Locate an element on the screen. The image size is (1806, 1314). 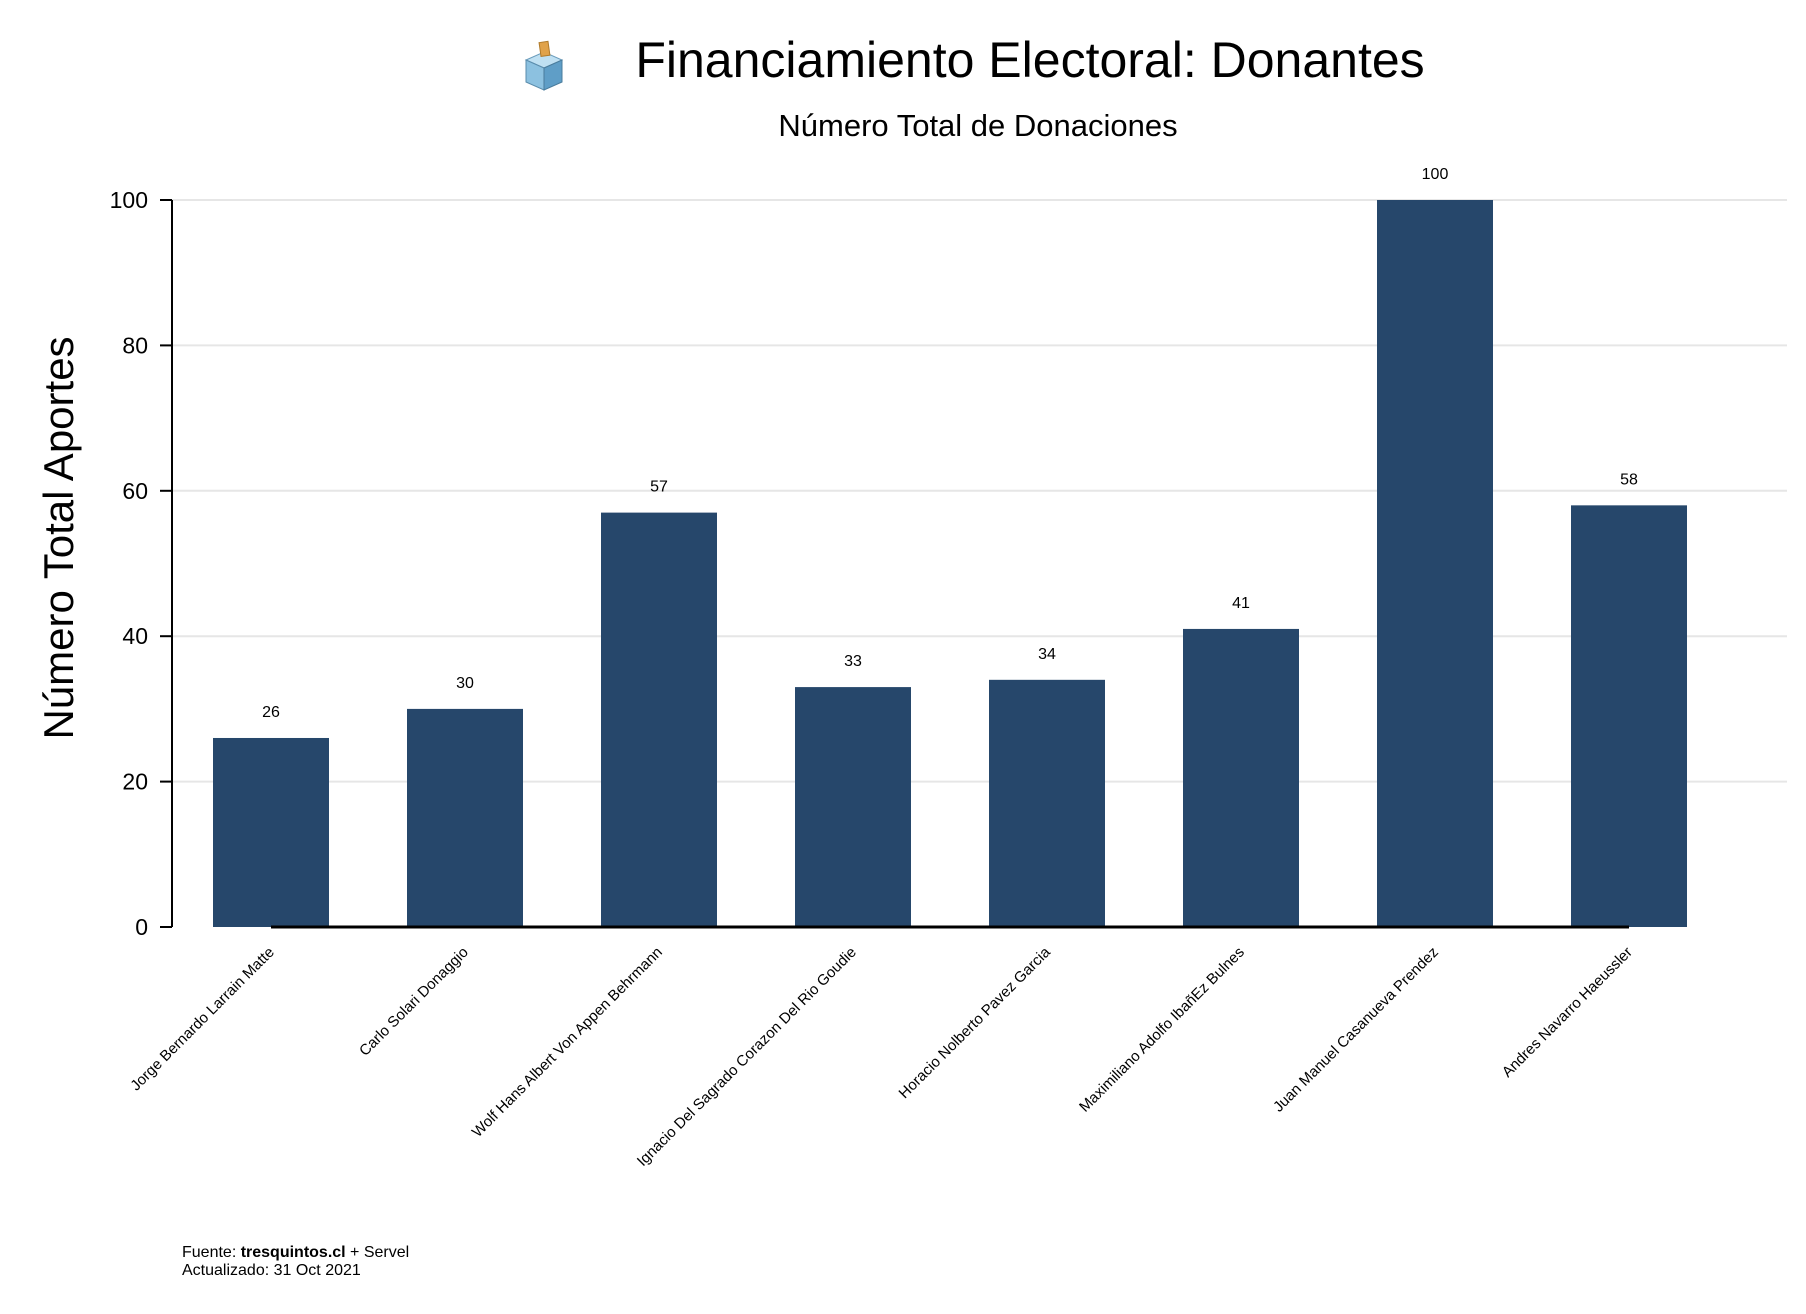
y-tick-label: 0 is located at coordinates (141, 927).